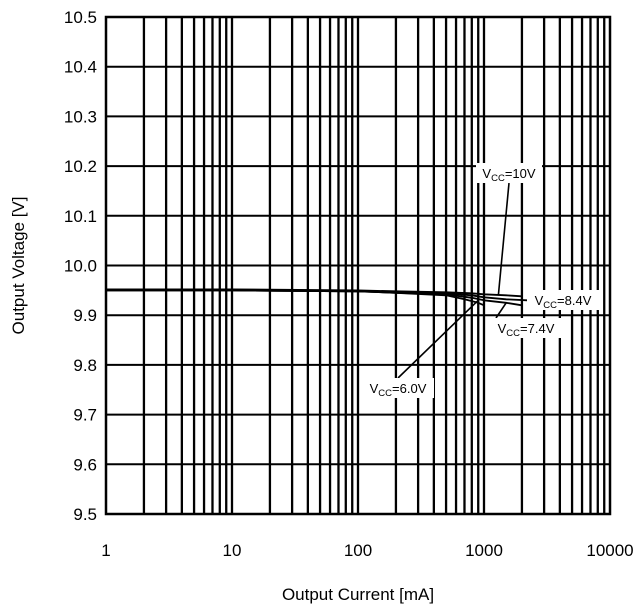  I want to click on y-tick-label: 10.1, so click(80, 216).